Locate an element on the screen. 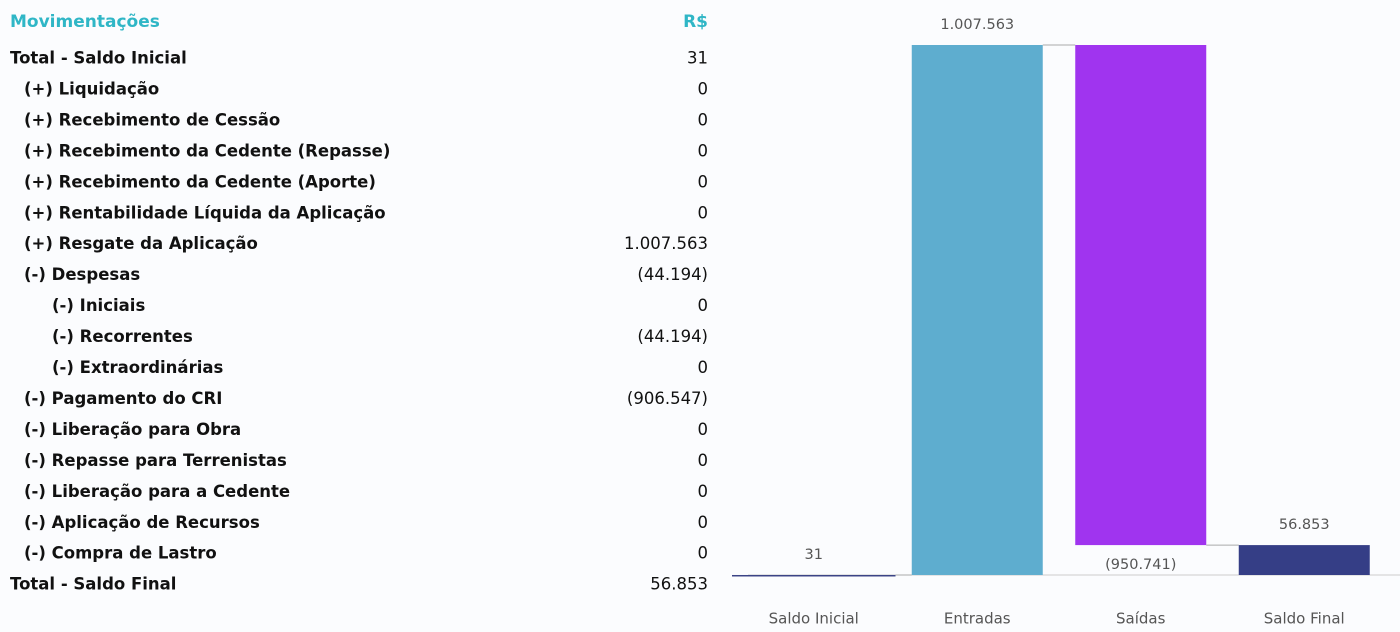 The image size is (1400, 632). row-label: (+) Resgate da Aplicação is located at coordinates (141, 243).